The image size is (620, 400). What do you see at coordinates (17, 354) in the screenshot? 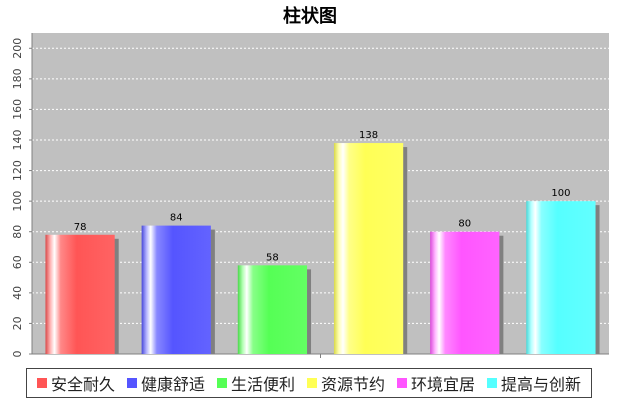
I see `y-tick-label: 0` at bounding box center [17, 354].